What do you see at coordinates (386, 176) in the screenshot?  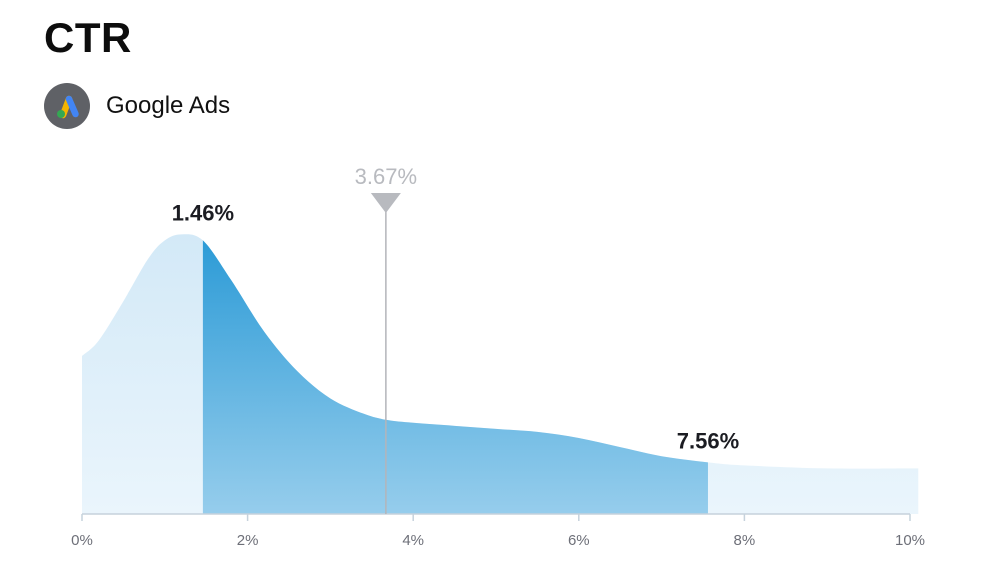 I see `average-marker-label: 3.67%` at bounding box center [386, 176].